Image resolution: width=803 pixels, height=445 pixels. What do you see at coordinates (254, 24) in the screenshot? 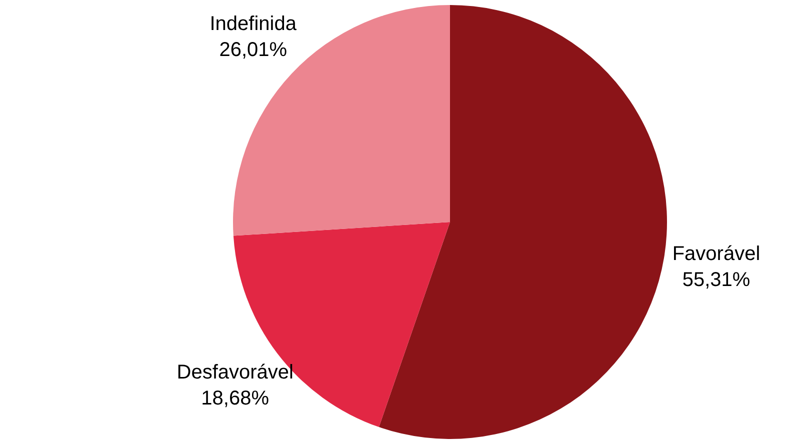
I see `slice-label: Indefinida` at bounding box center [254, 24].